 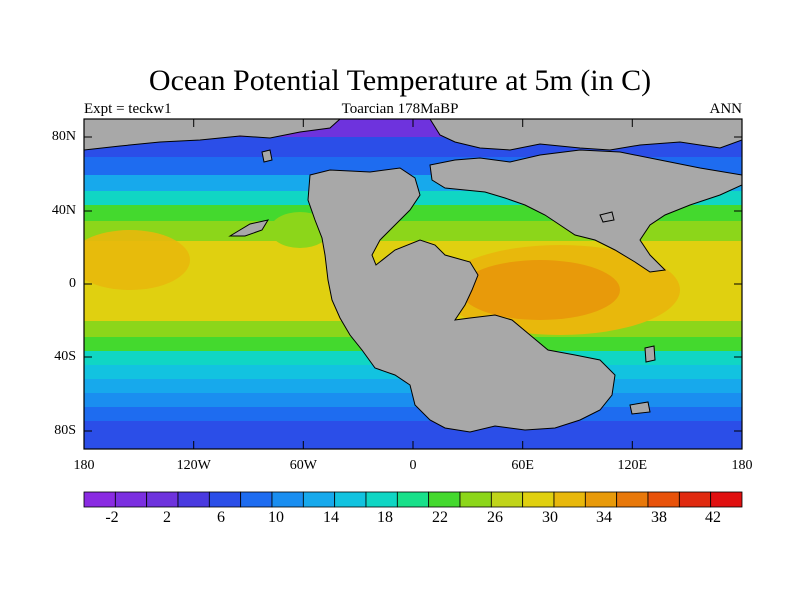 What do you see at coordinates (440, 517) in the screenshot?
I see `colorbar-label: 22` at bounding box center [440, 517].